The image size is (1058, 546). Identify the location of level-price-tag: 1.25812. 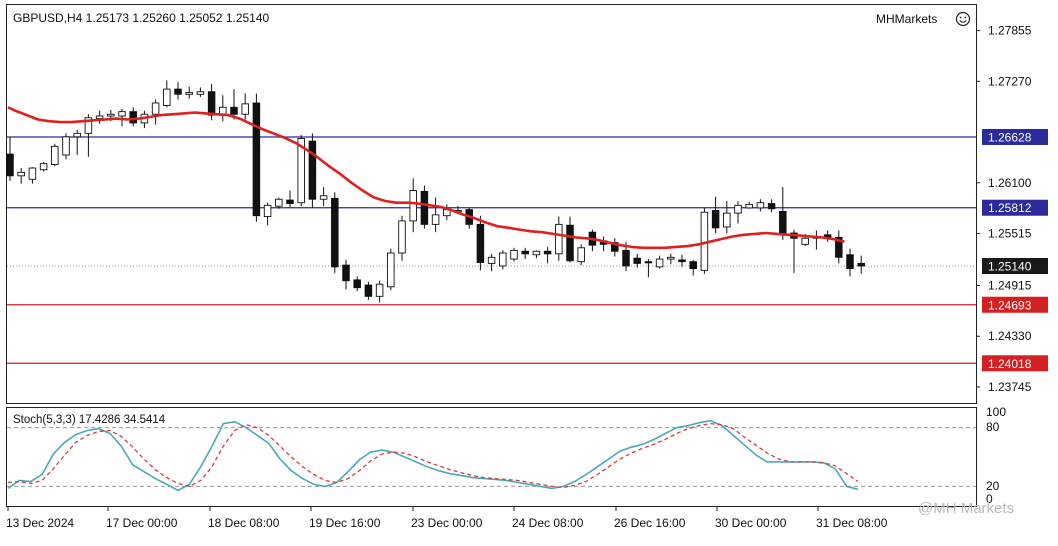
(1010, 208).